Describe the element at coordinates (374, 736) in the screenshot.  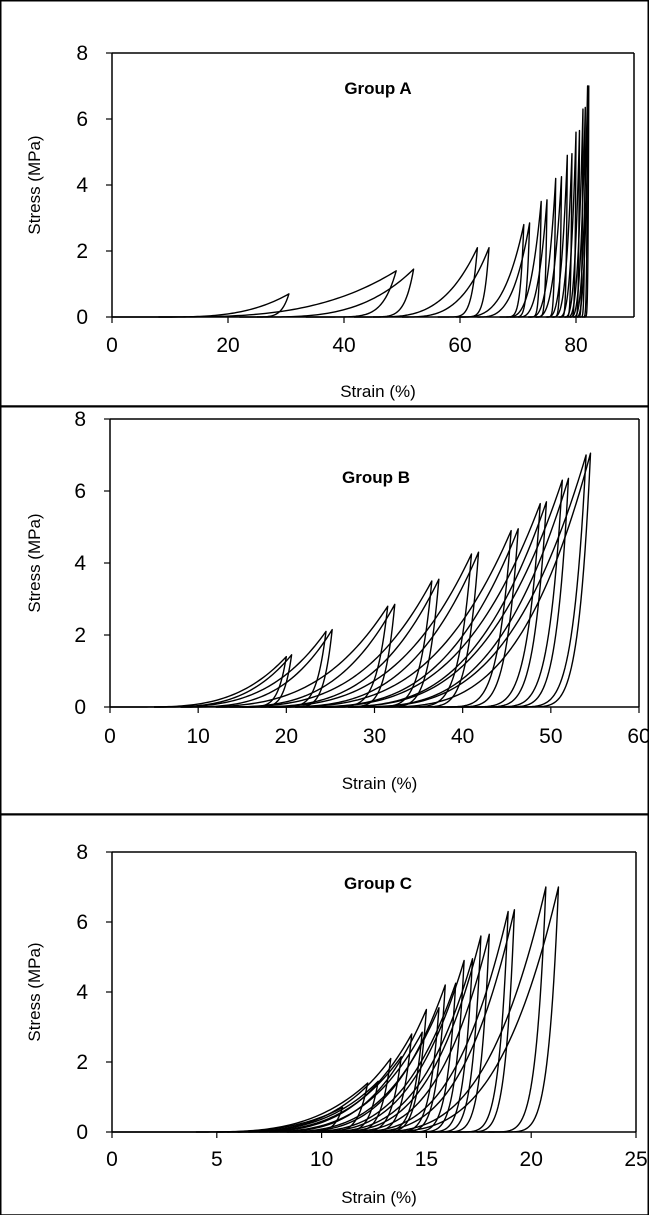
I see `x-tick-label: 30` at that location.